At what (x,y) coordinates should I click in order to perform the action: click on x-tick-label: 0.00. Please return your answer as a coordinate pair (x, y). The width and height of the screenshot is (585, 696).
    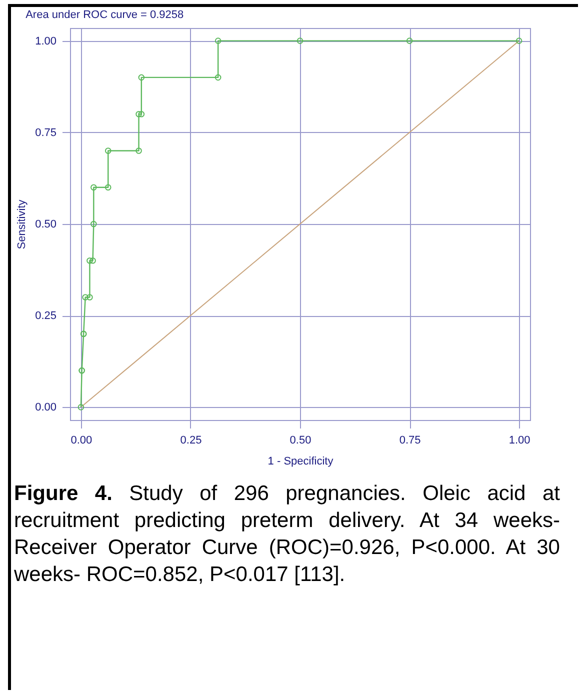
    Looking at the image, I should click on (81, 440).